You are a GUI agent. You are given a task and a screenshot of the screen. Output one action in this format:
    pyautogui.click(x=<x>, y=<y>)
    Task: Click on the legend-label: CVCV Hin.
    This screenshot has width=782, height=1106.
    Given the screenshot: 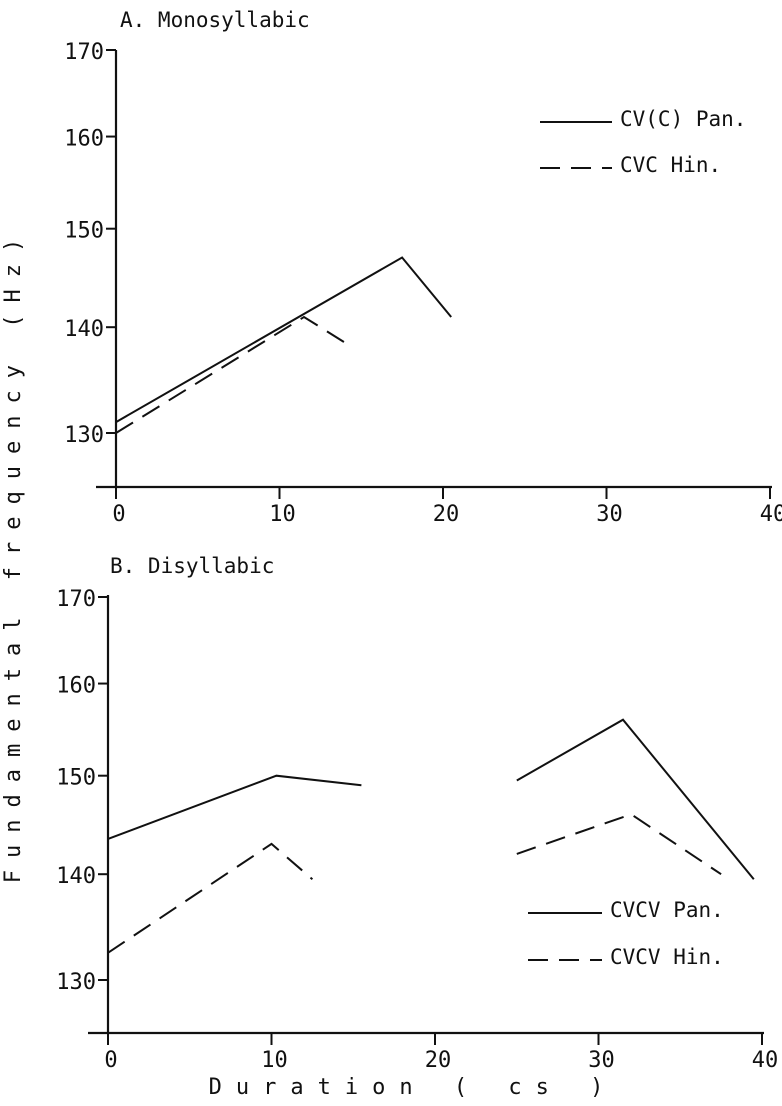 What is the action you would take?
    pyautogui.click(x=667, y=957)
    